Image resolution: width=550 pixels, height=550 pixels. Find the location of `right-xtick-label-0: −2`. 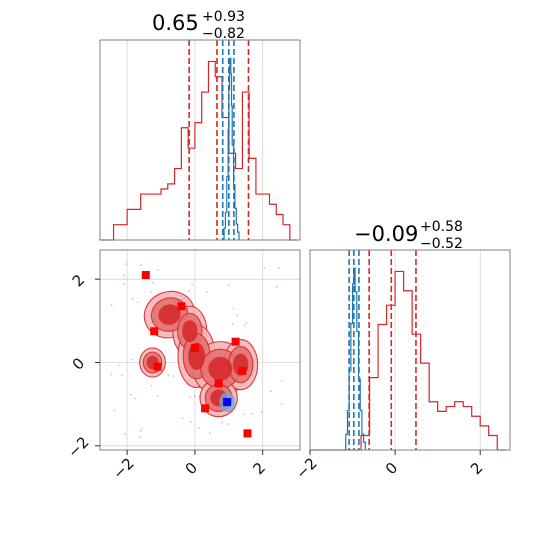

right-xtick-label-0: −2 is located at coordinates (306, 468).